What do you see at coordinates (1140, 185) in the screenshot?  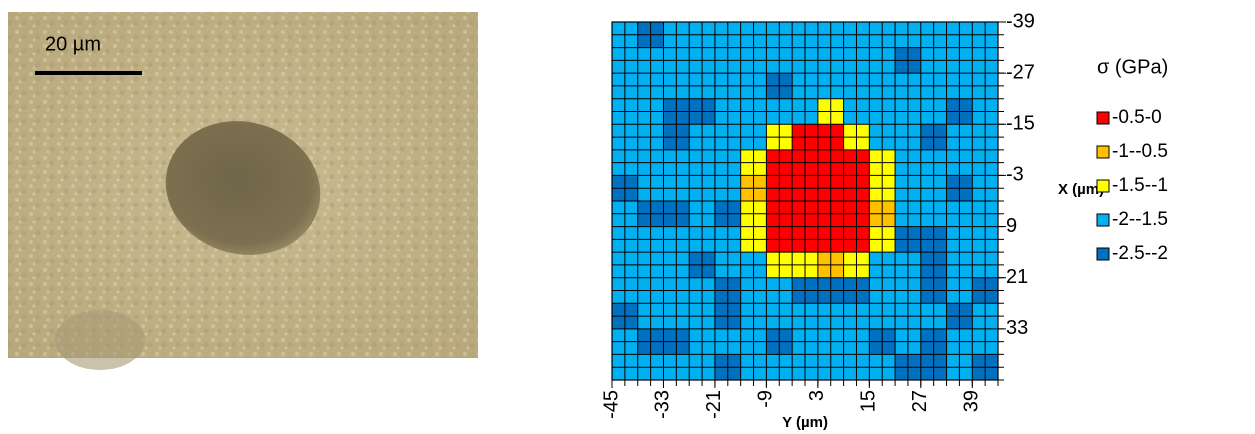 I see `legend-label: -1.5--1` at bounding box center [1140, 185].